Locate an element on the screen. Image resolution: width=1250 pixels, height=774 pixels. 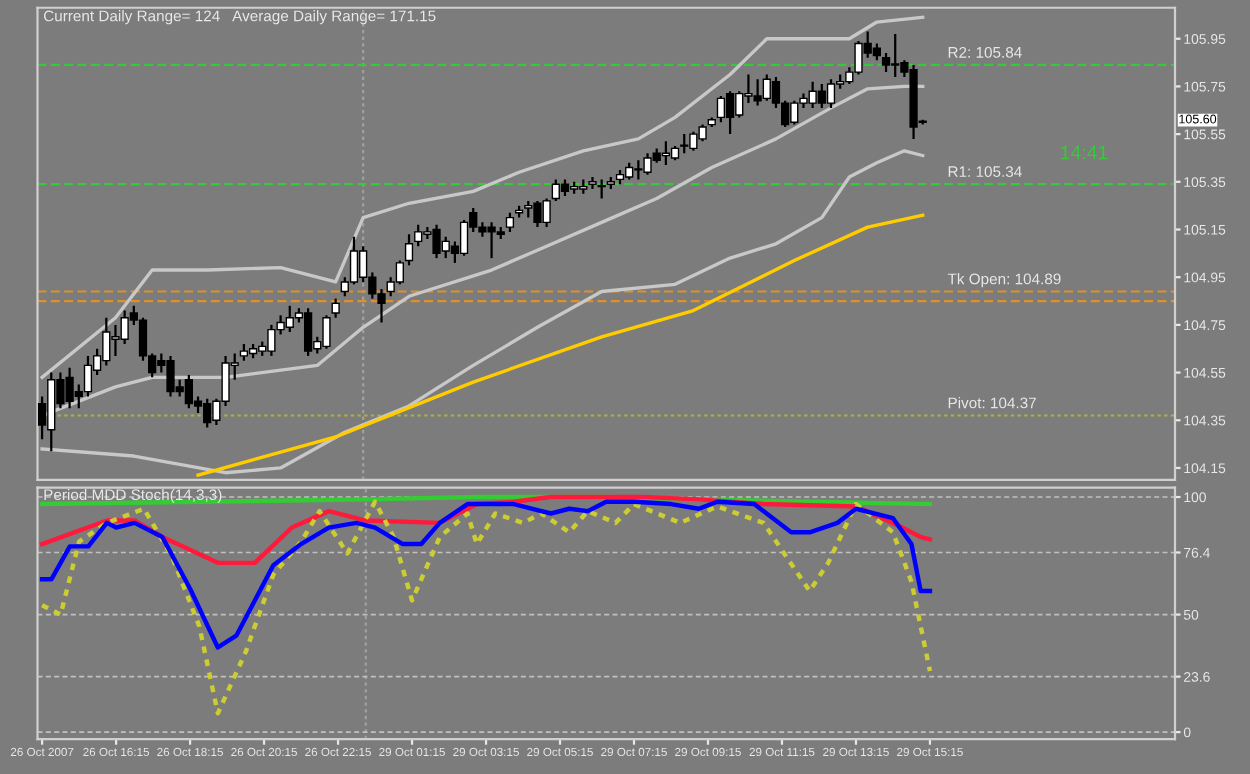
annotation: 14:41 is located at coordinates (1084, 152).